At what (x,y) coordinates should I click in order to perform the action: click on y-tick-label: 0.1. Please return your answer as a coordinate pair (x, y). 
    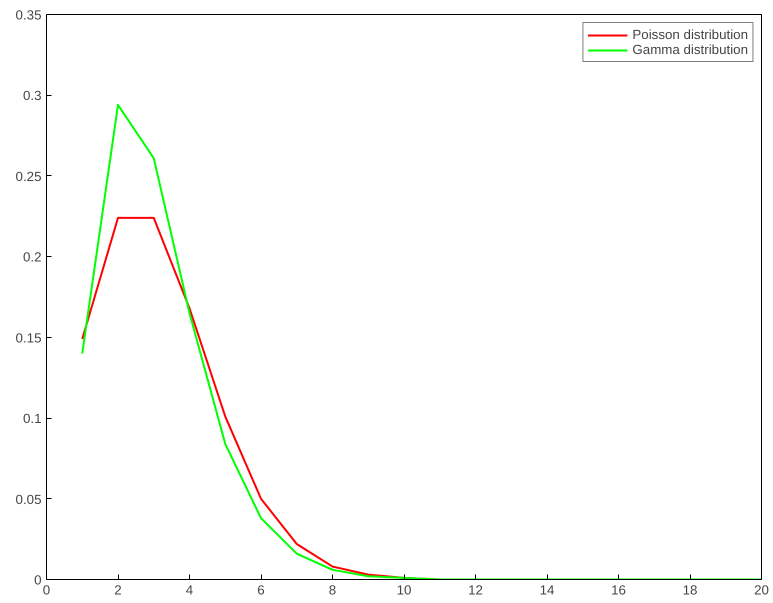
    Looking at the image, I should click on (32, 418).